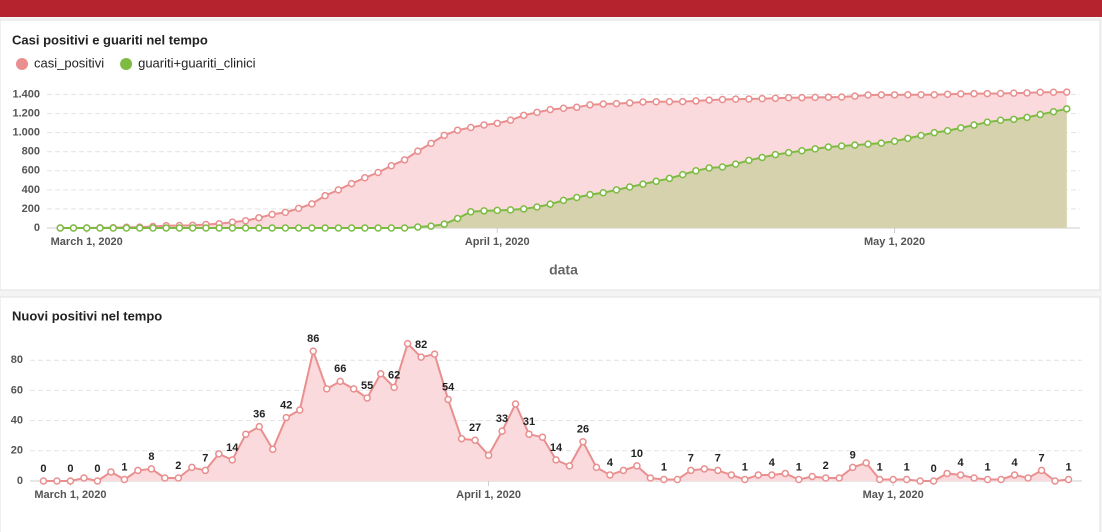 The height and width of the screenshot is (532, 1102). I want to click on data-label: 36, so click(259, 415).